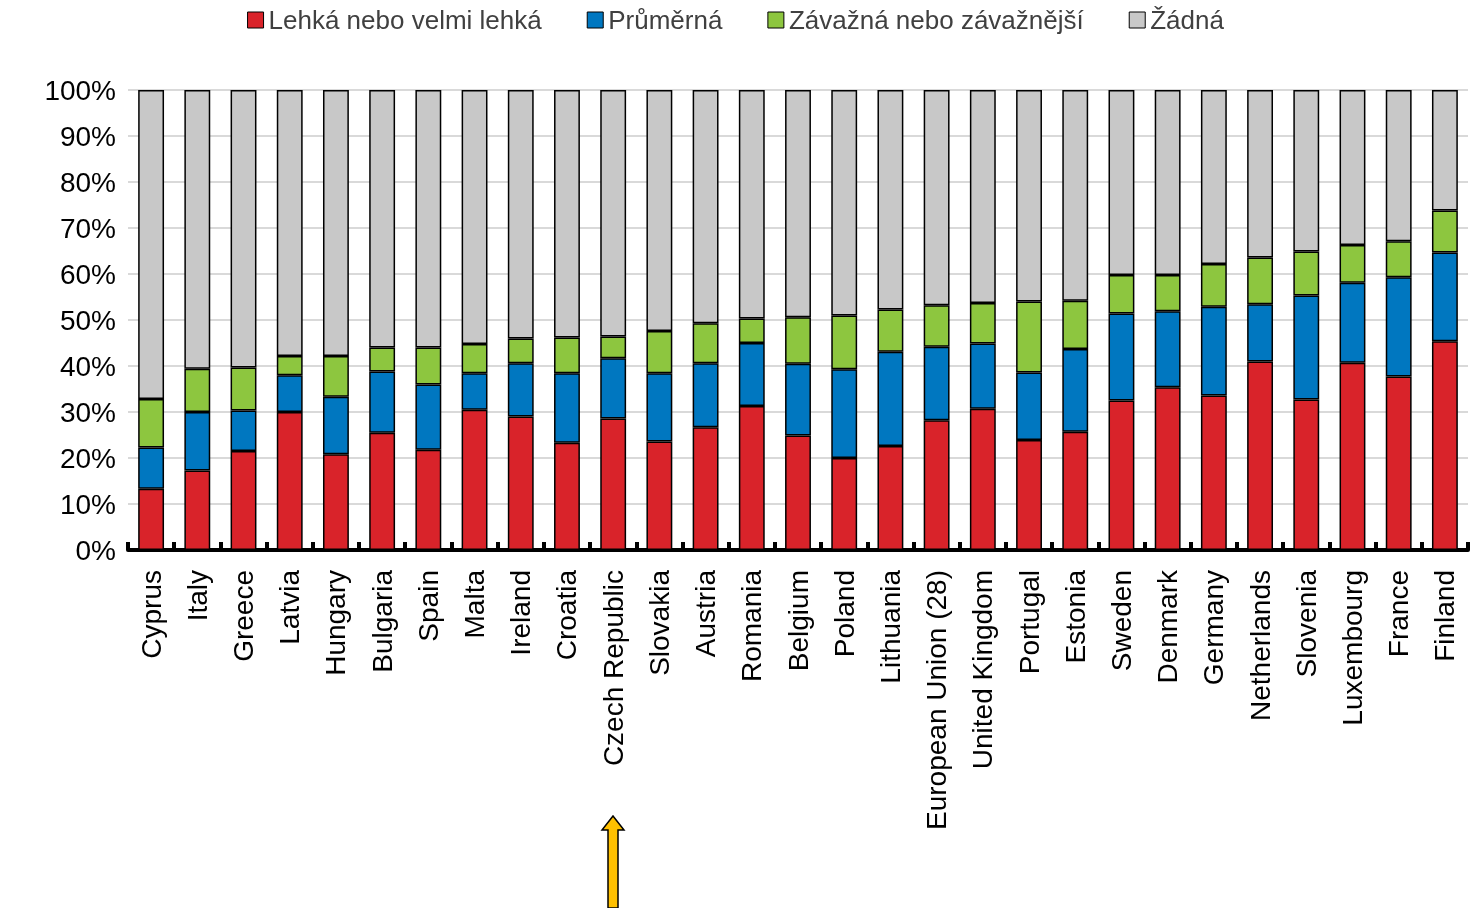  Describe the element at coordinates (936, 20) in the screenshot. I see `legend-label: Závažná nebo závažnější` at that location.